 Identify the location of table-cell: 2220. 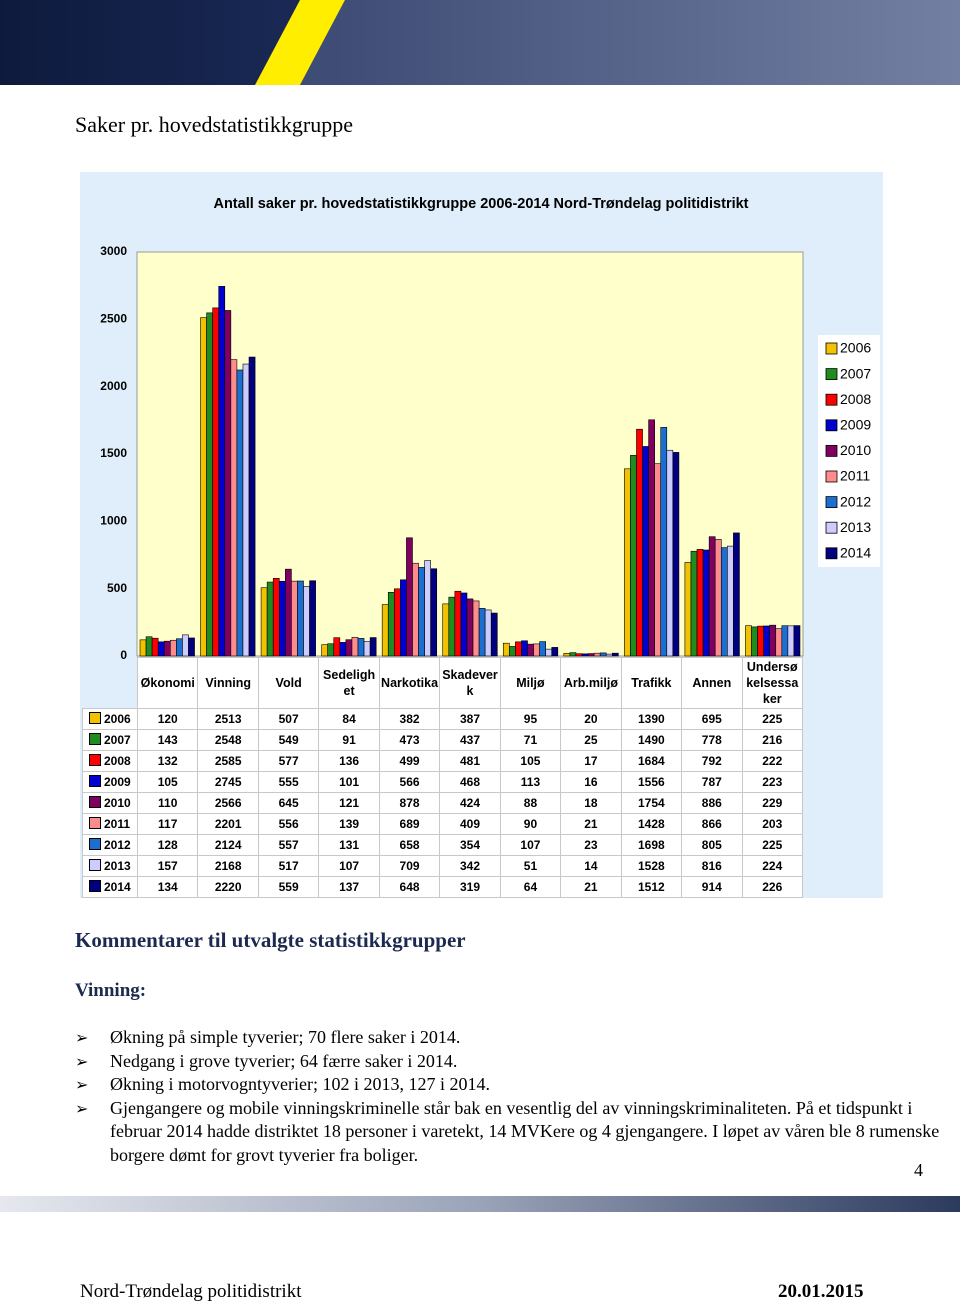
(228, 887).